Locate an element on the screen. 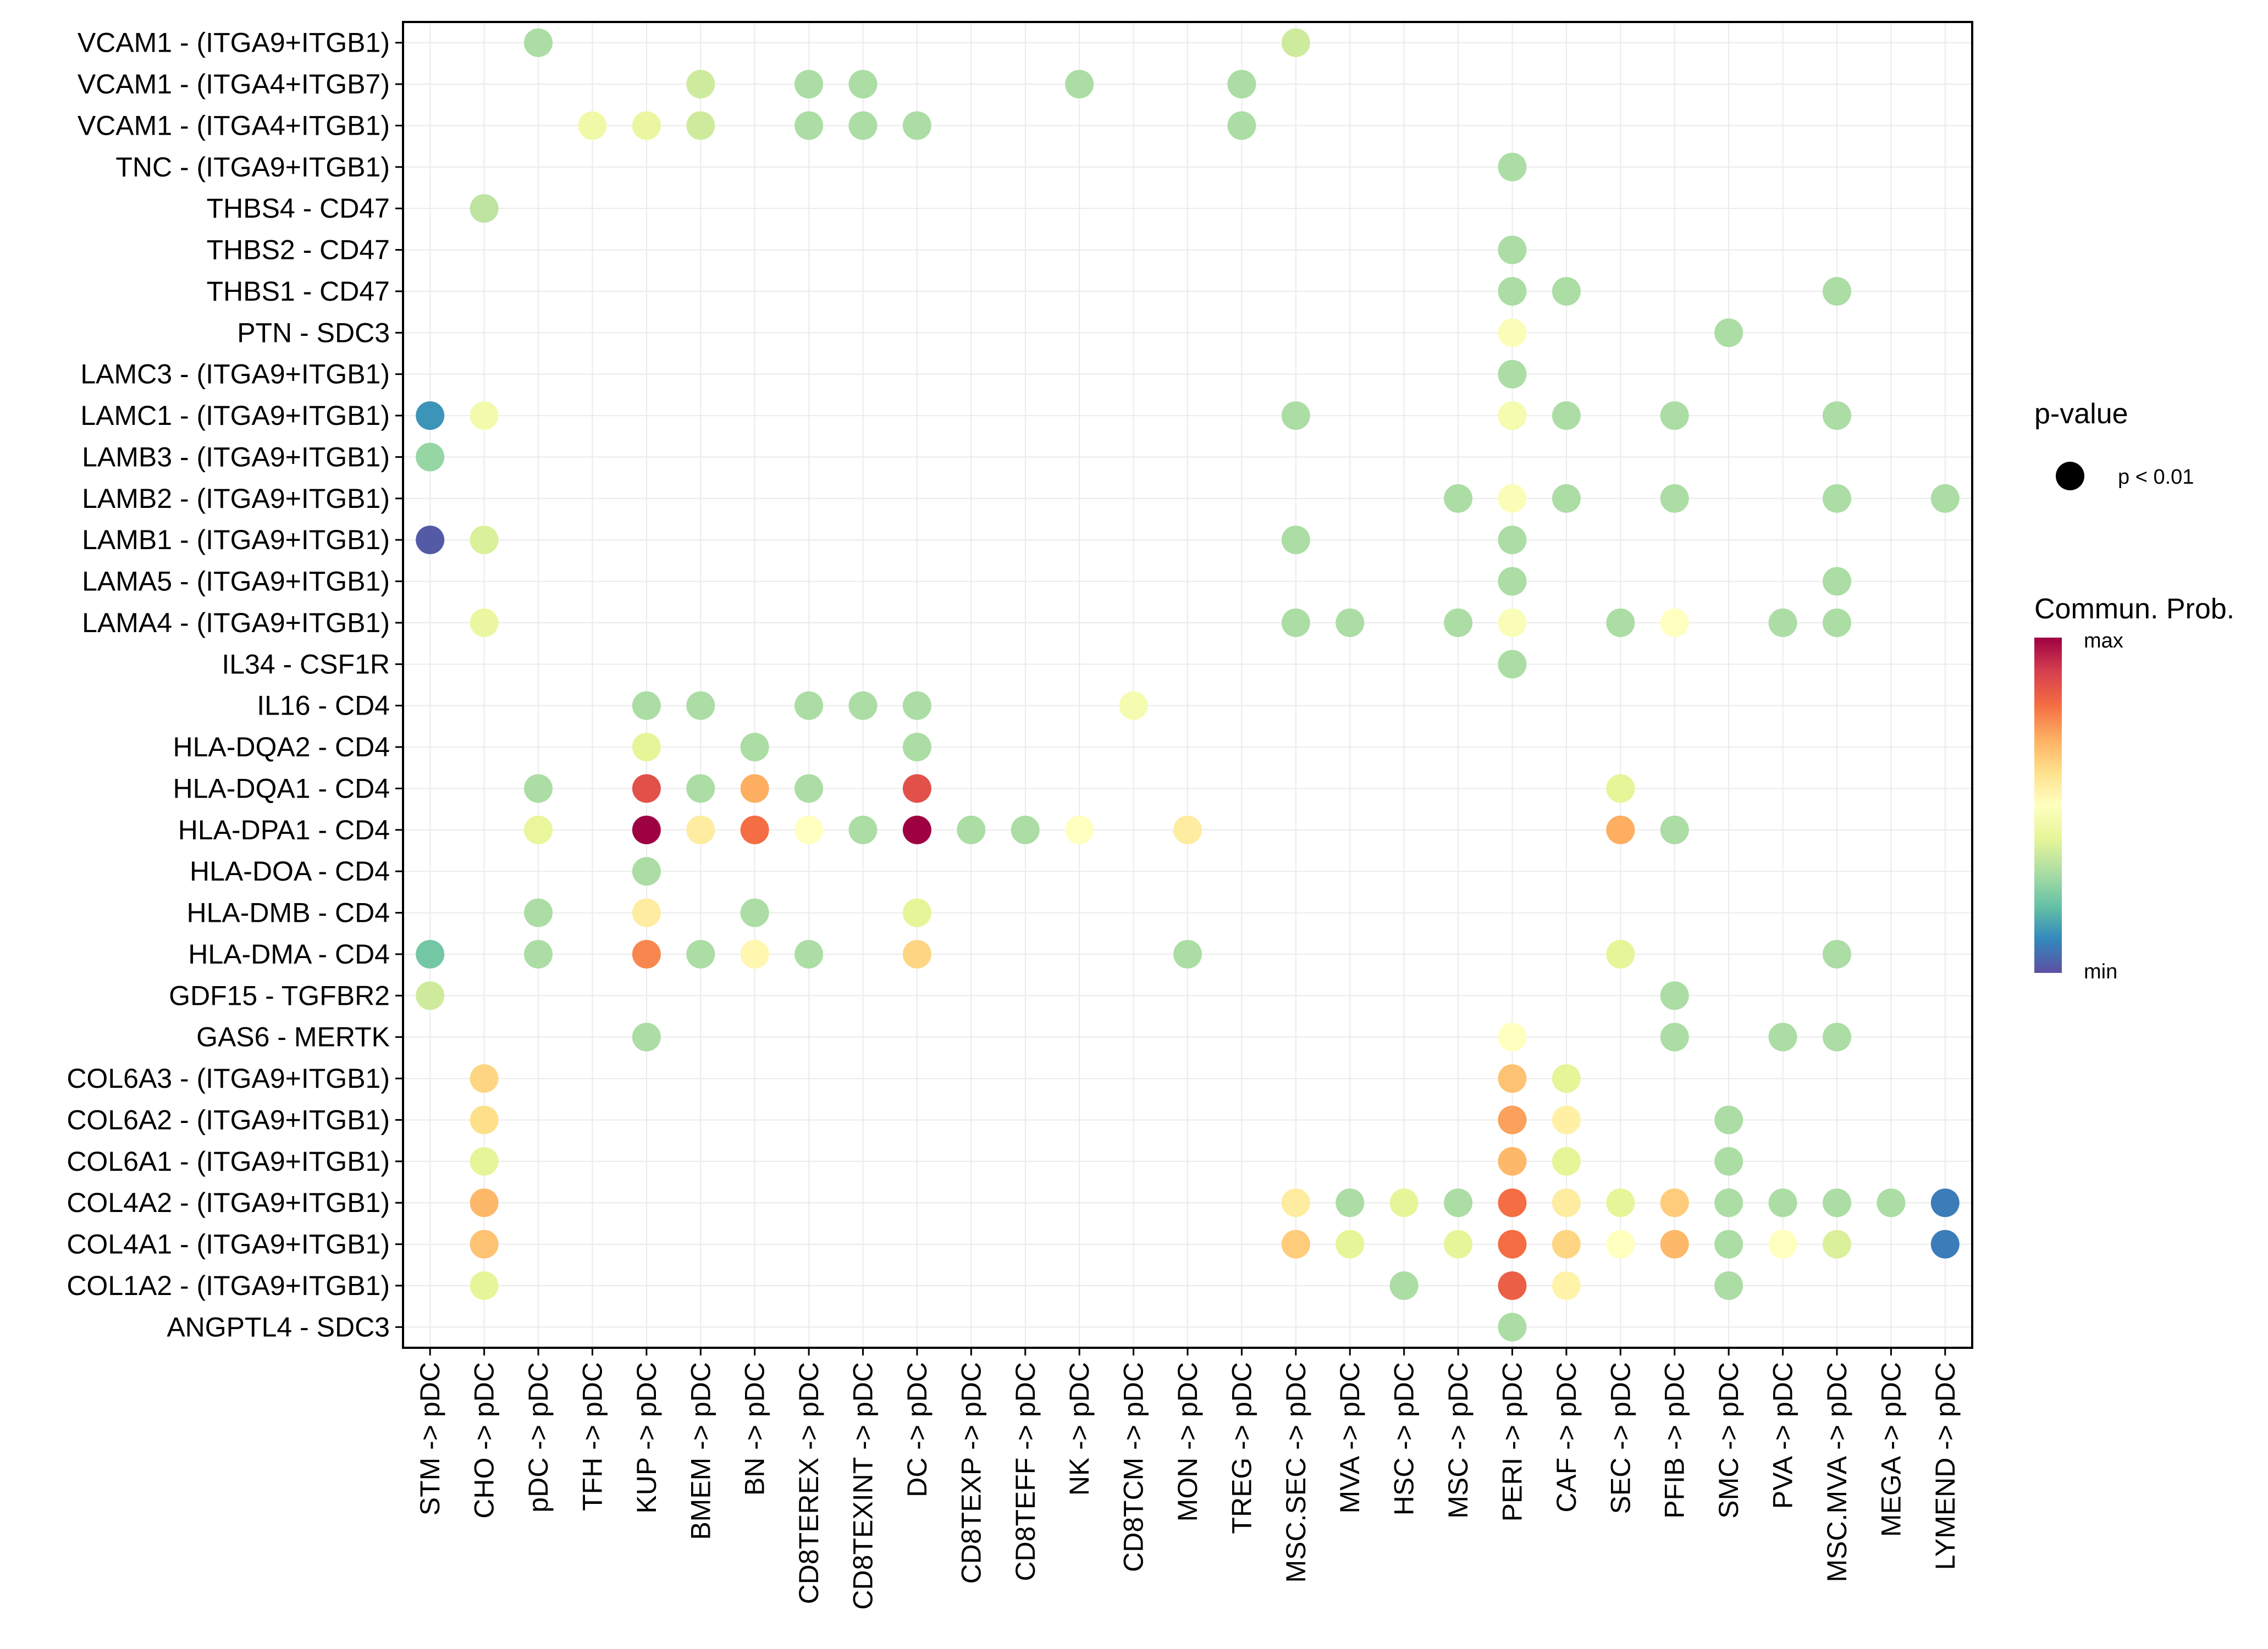  colorbar-max-label: max is located at coordinates (2103, 640).